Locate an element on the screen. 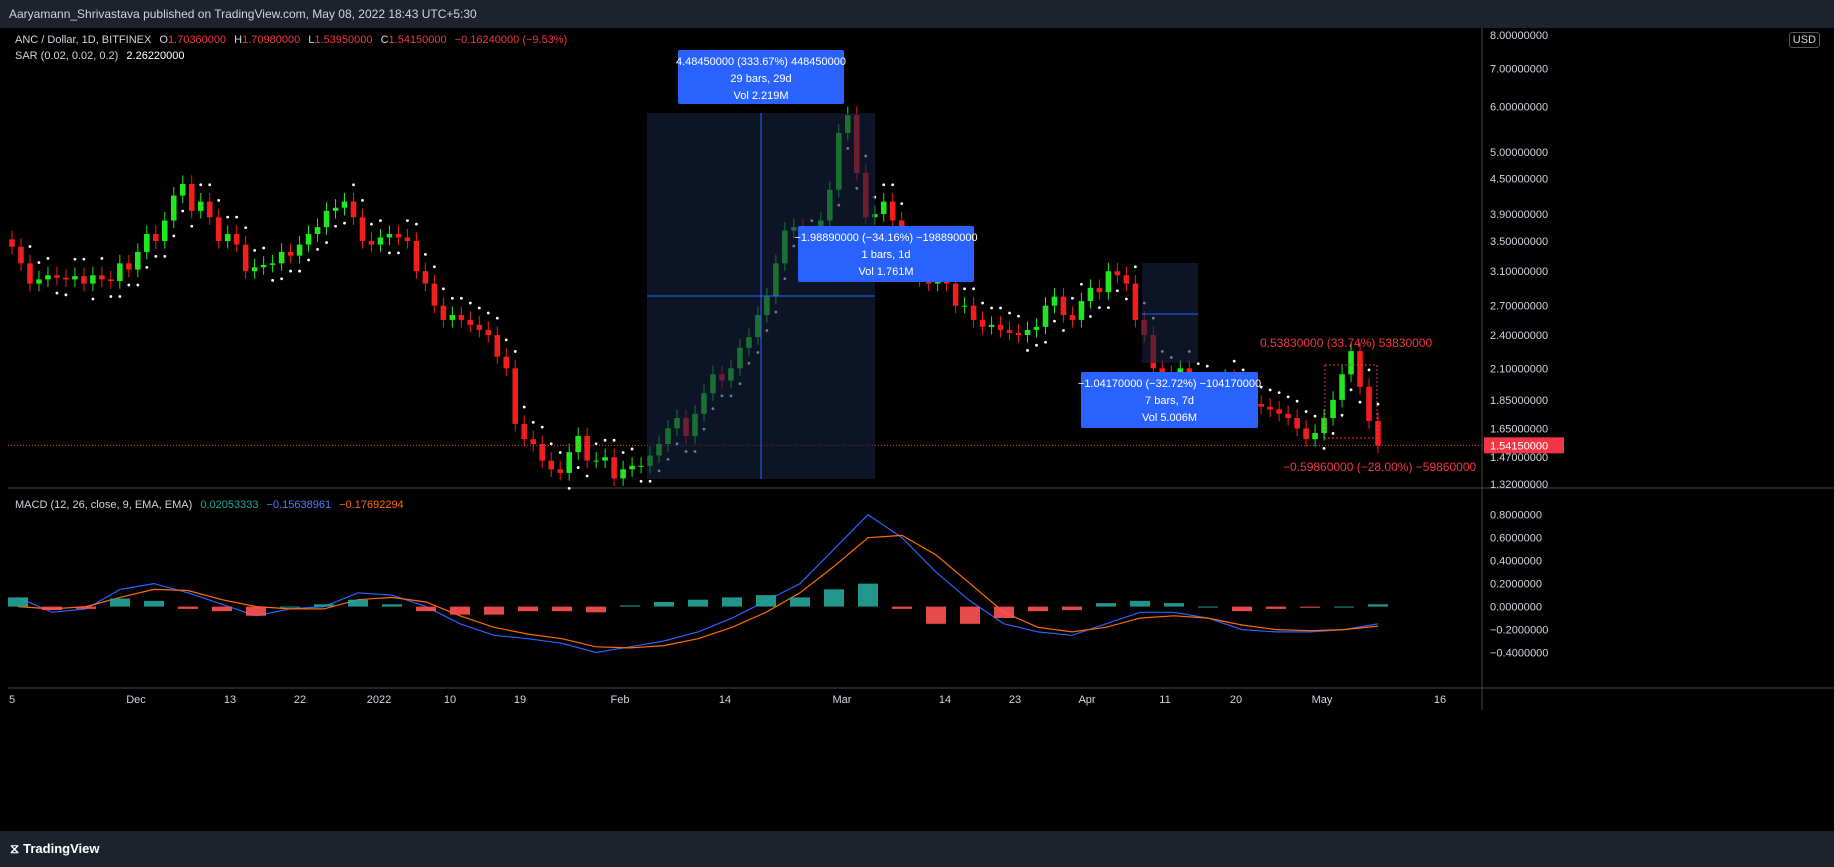 Image resolution: width=1834 pixels, height=867 pixels. time-tick-label-14: 20 is located at coordinates (1236, 700).